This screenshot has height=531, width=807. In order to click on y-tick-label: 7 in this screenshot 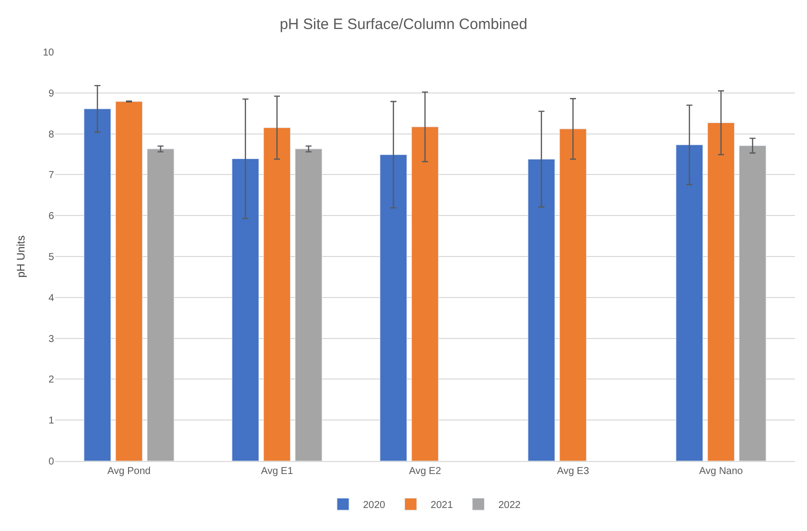, I will do `click(51, 176)`.